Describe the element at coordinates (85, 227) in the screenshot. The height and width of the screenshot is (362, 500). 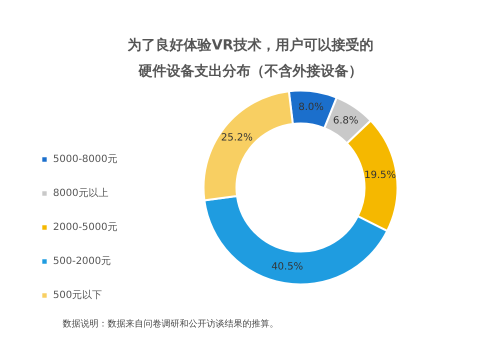
I see `legend-label: 2000-5000元` at that location.